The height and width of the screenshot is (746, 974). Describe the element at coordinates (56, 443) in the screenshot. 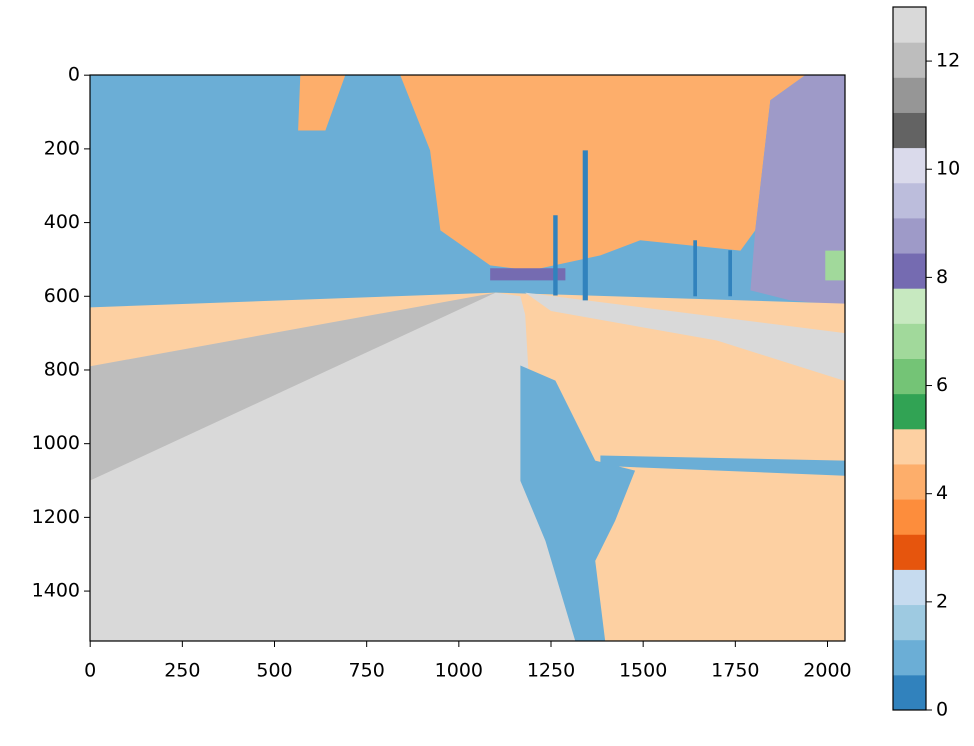

I see `y-tick-label: 1000` at that location.